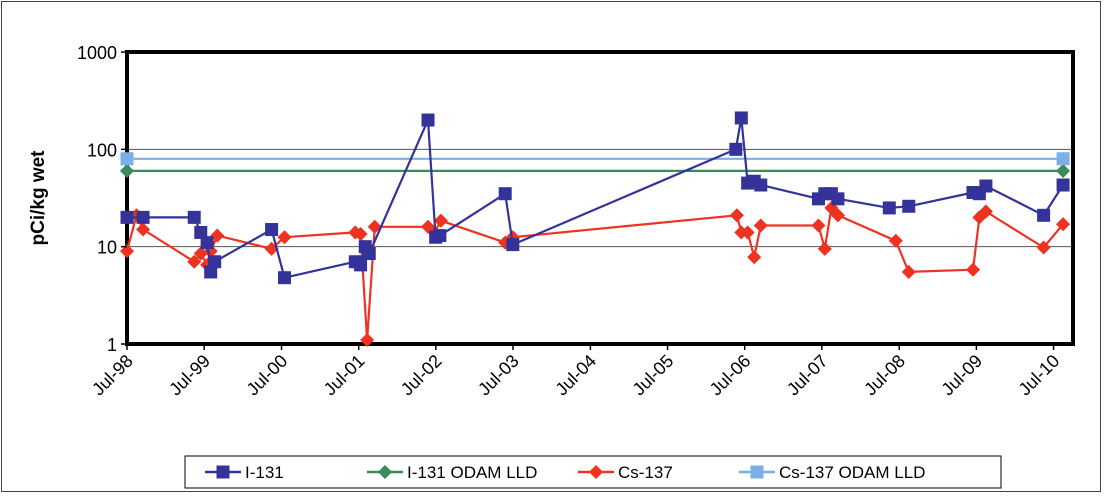 This screenshot has width=1105, height=496. What do you see at coordinates (264, 472) in the screenshot?
I see `legend-label: I-131` at bounding box center [264, 472].